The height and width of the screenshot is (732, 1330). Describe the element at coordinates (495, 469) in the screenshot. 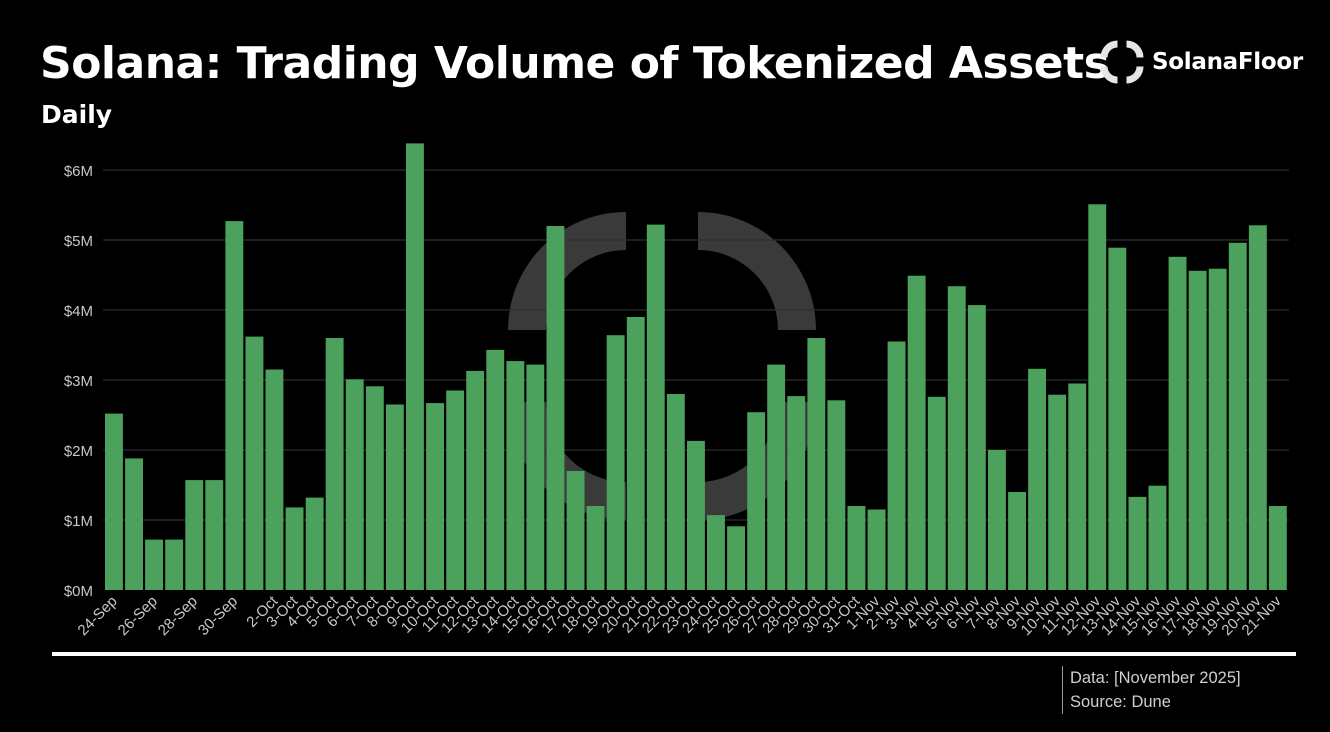

I see `bar-13-Oct` at that location.